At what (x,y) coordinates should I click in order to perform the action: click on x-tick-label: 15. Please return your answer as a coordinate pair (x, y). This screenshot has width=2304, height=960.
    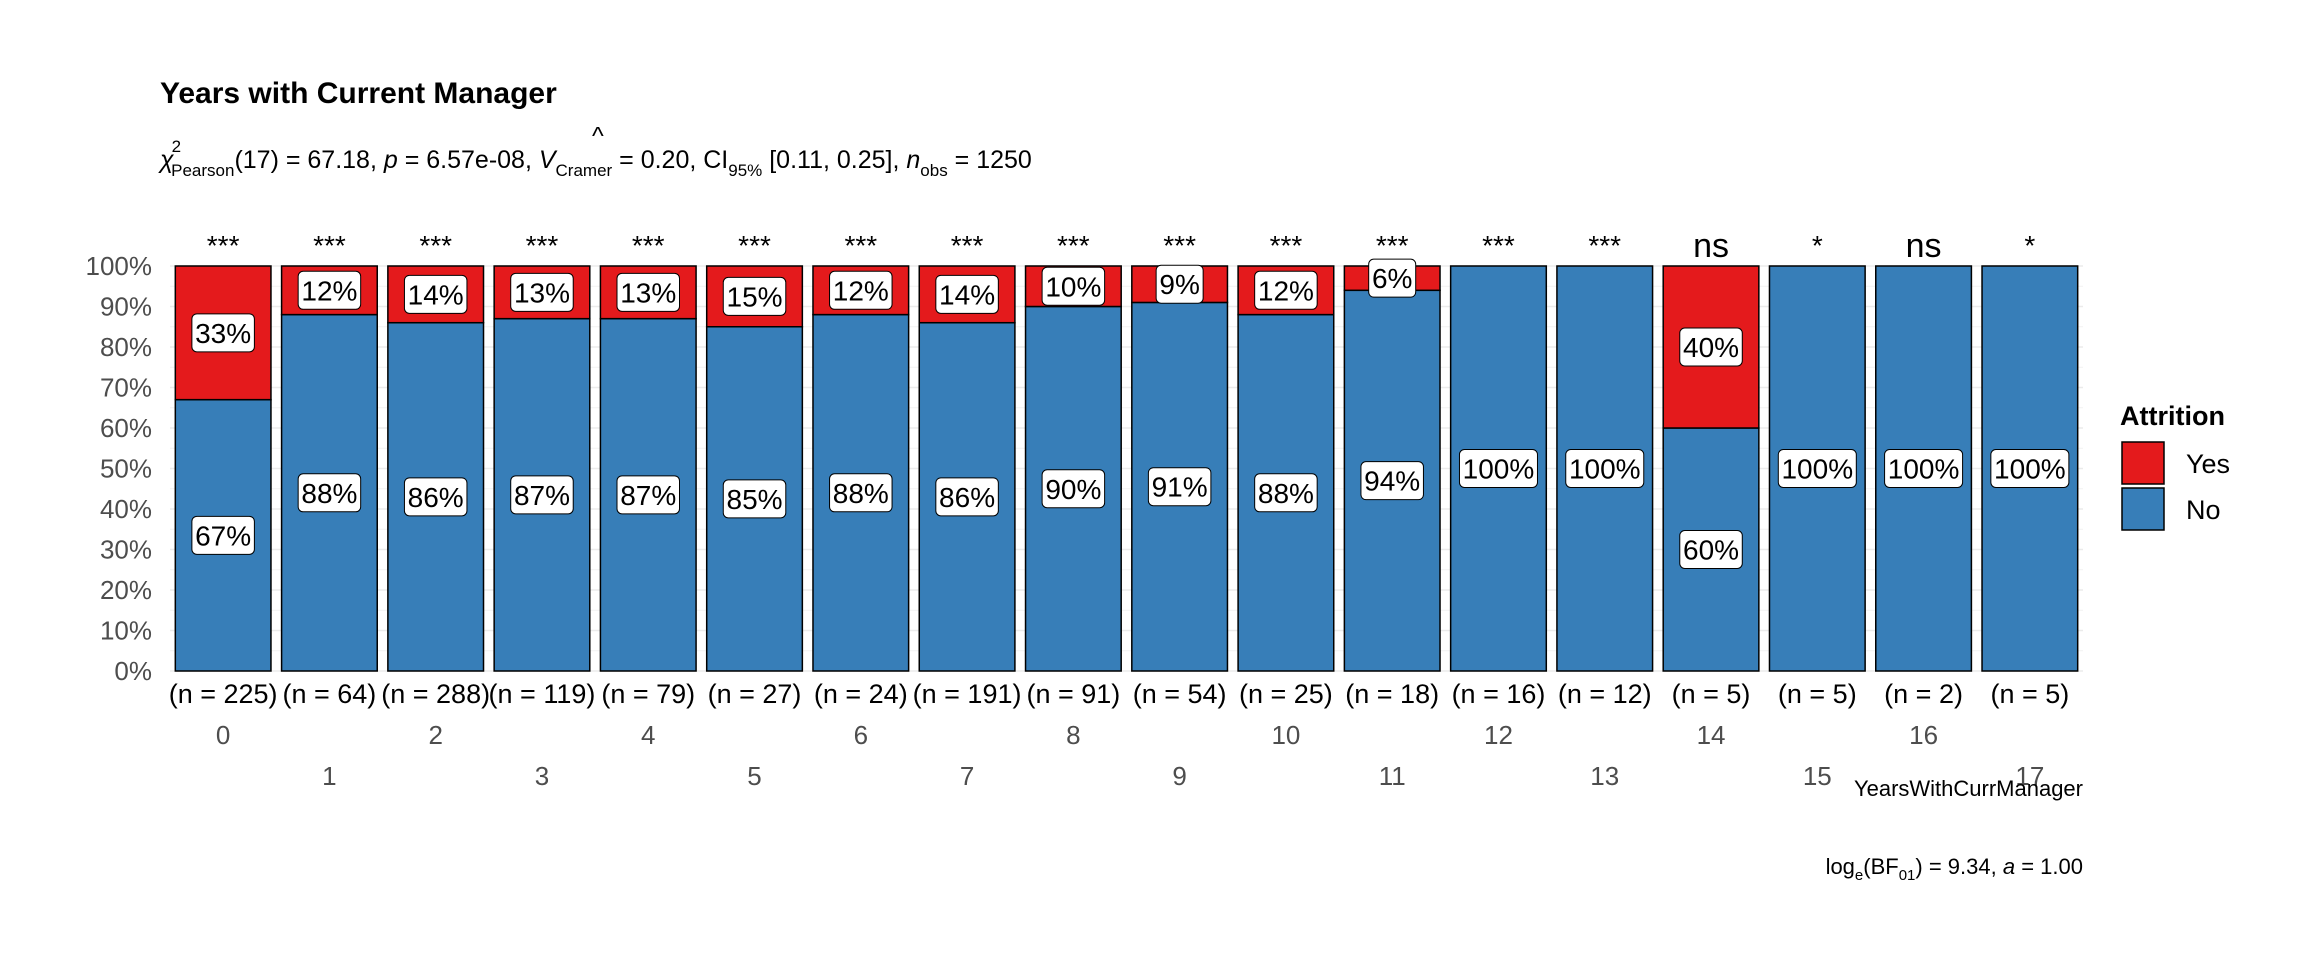
    Looking at the image, I should click on (1817, 776).